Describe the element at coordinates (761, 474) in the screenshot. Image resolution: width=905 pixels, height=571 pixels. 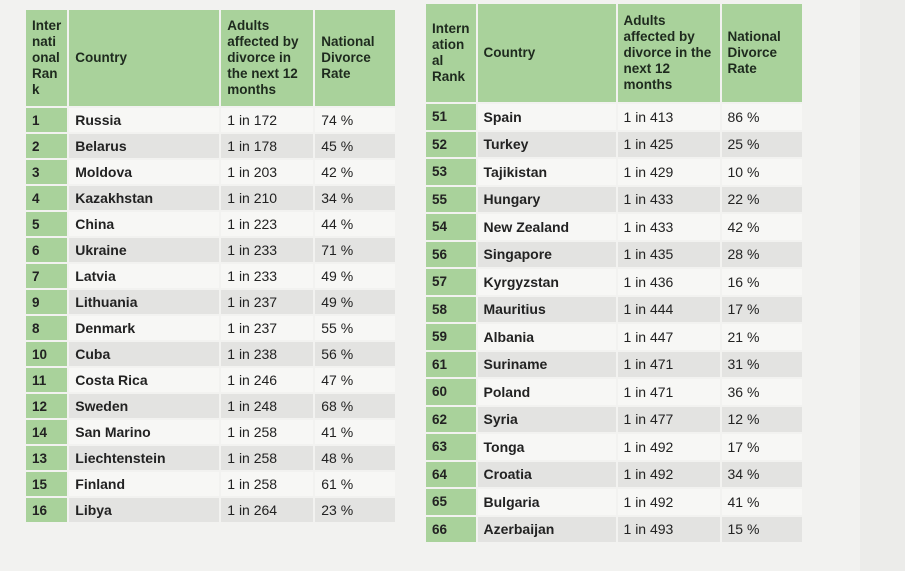
I see `divorce-rate-cell: 34 %` at that location.